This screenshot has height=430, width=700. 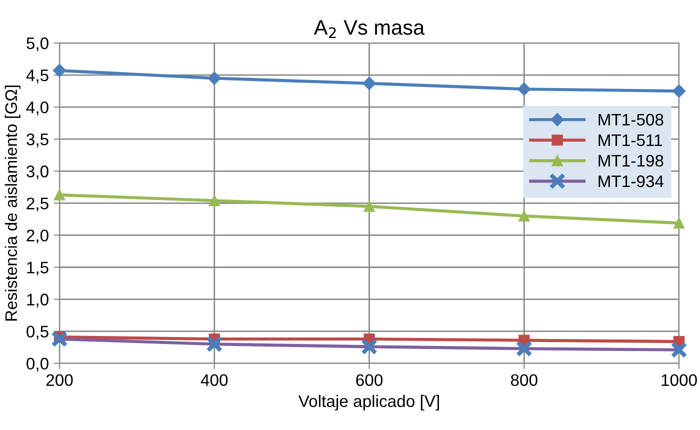 I want to click on legend-label: MT1-511, so click(x=630, y=140).